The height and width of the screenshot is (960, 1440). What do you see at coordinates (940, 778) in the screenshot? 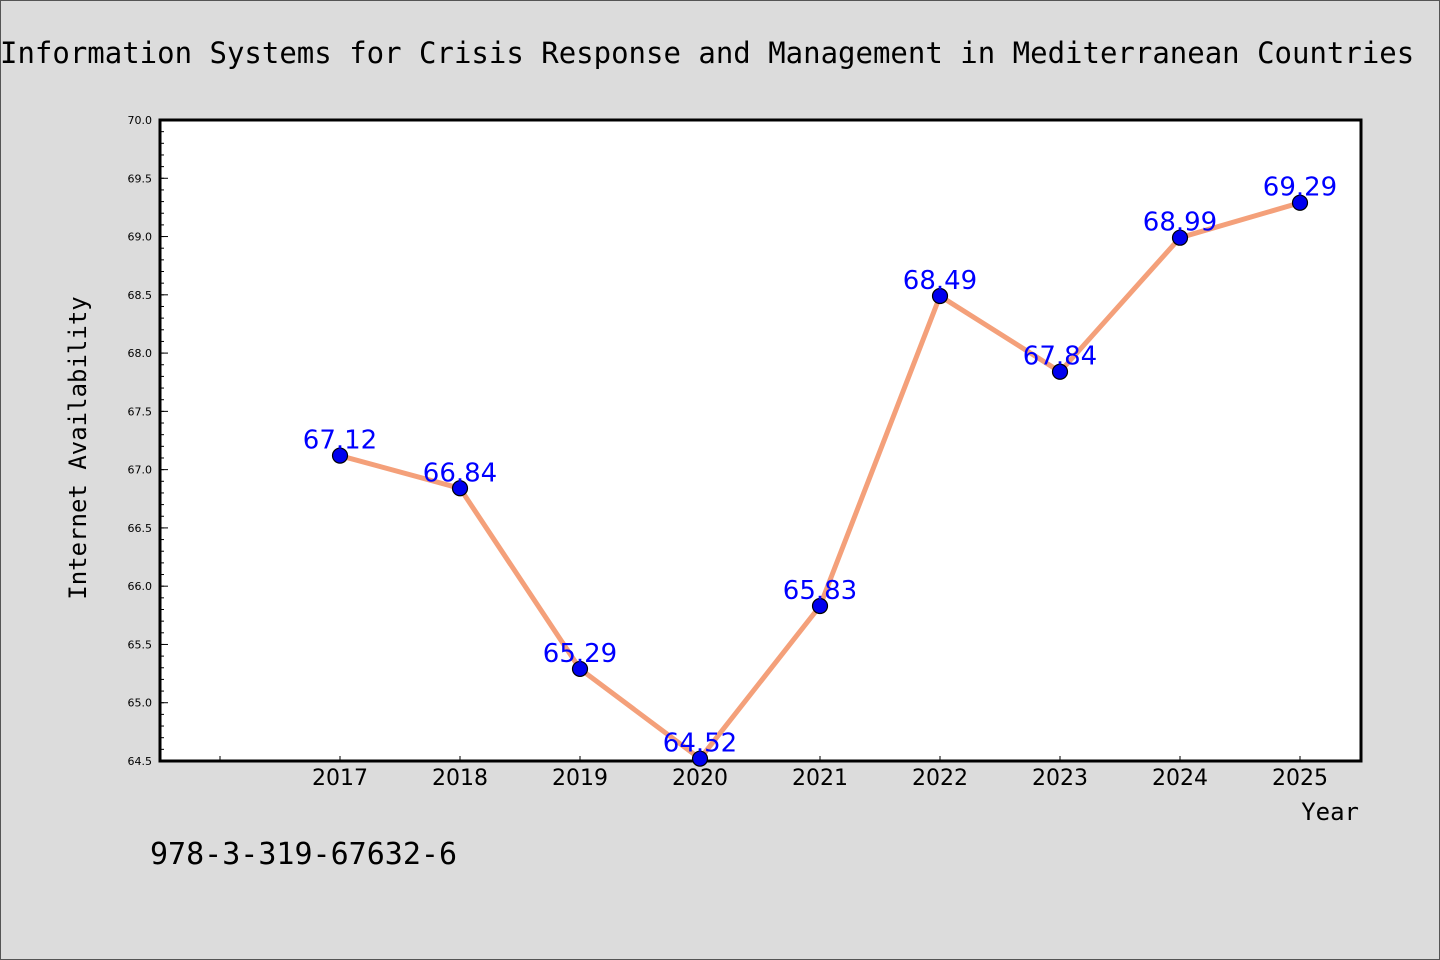
I see `x-tick-label: 2022` at bounding box center [940, 778].